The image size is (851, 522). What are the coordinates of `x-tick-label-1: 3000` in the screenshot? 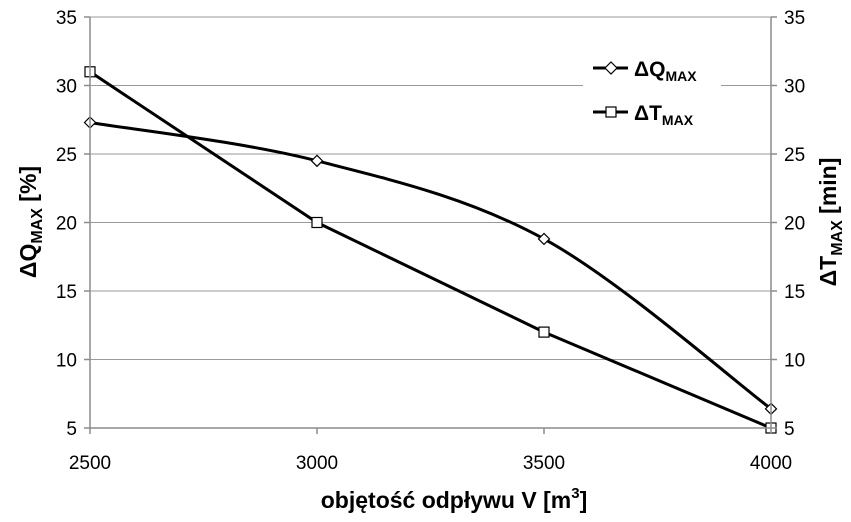 It's located at (317, 463).